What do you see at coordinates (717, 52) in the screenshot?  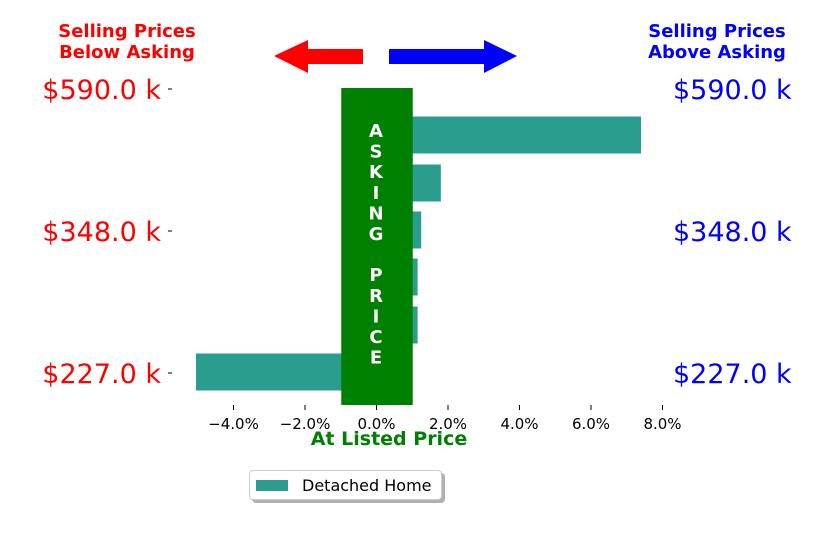 I see `above-asking-header-line2: Above Asking` at bounding box center [717, 52].